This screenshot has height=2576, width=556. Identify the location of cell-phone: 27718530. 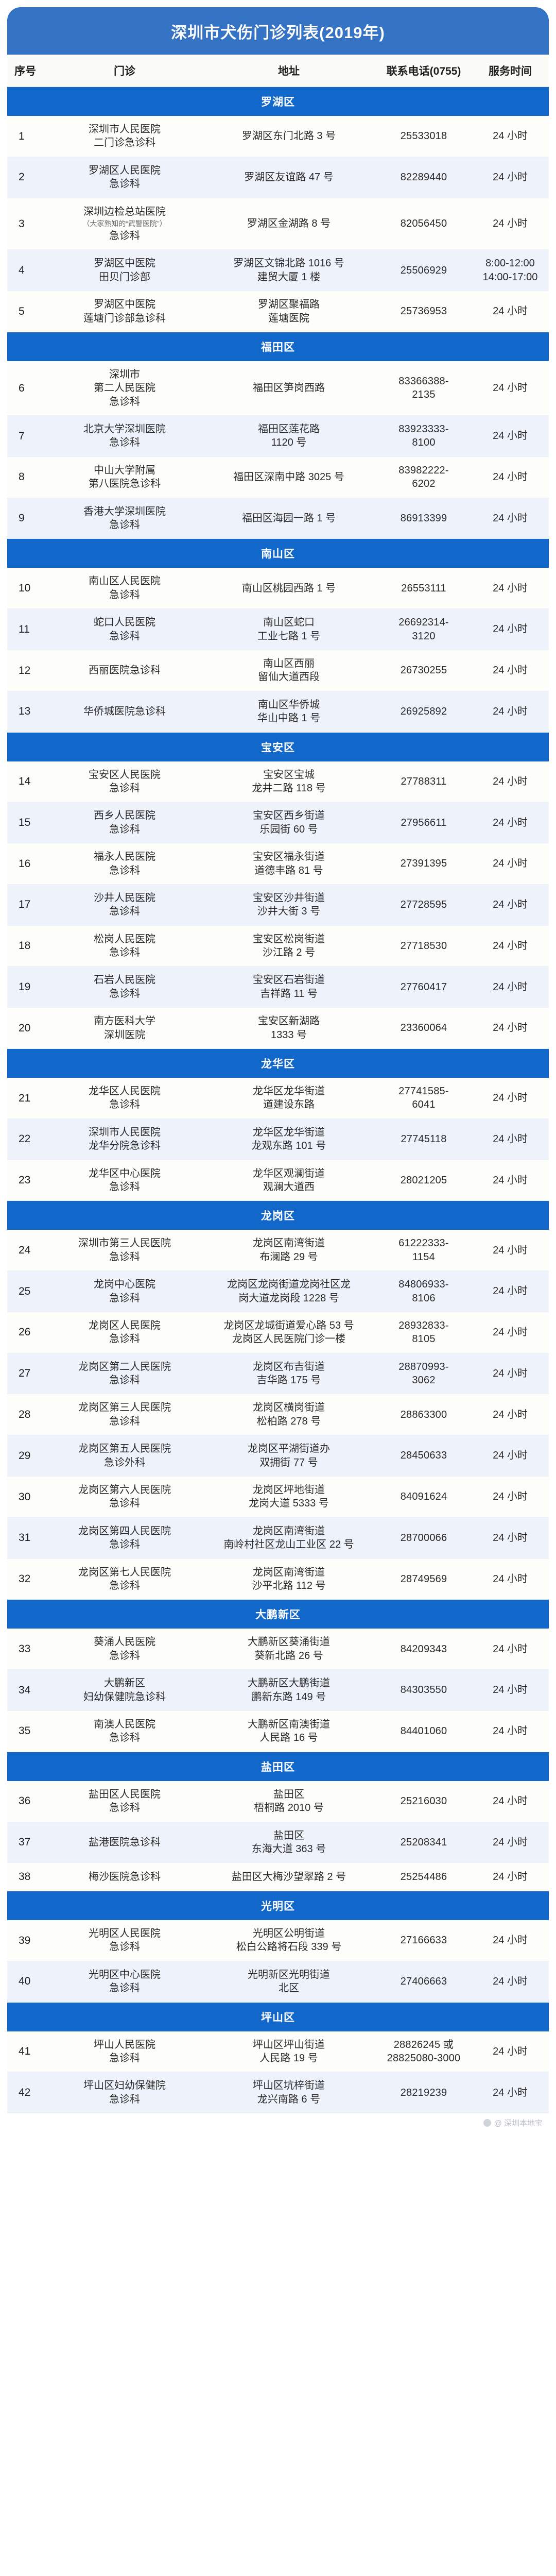
(424, 946).